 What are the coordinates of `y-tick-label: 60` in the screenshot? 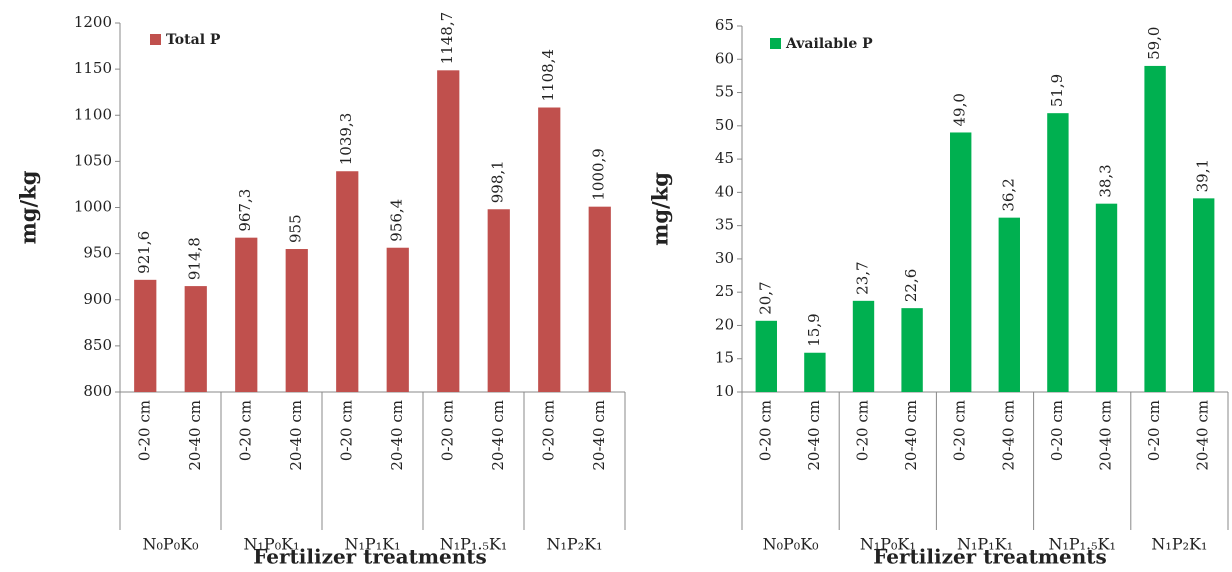 It's located at (724, 58).